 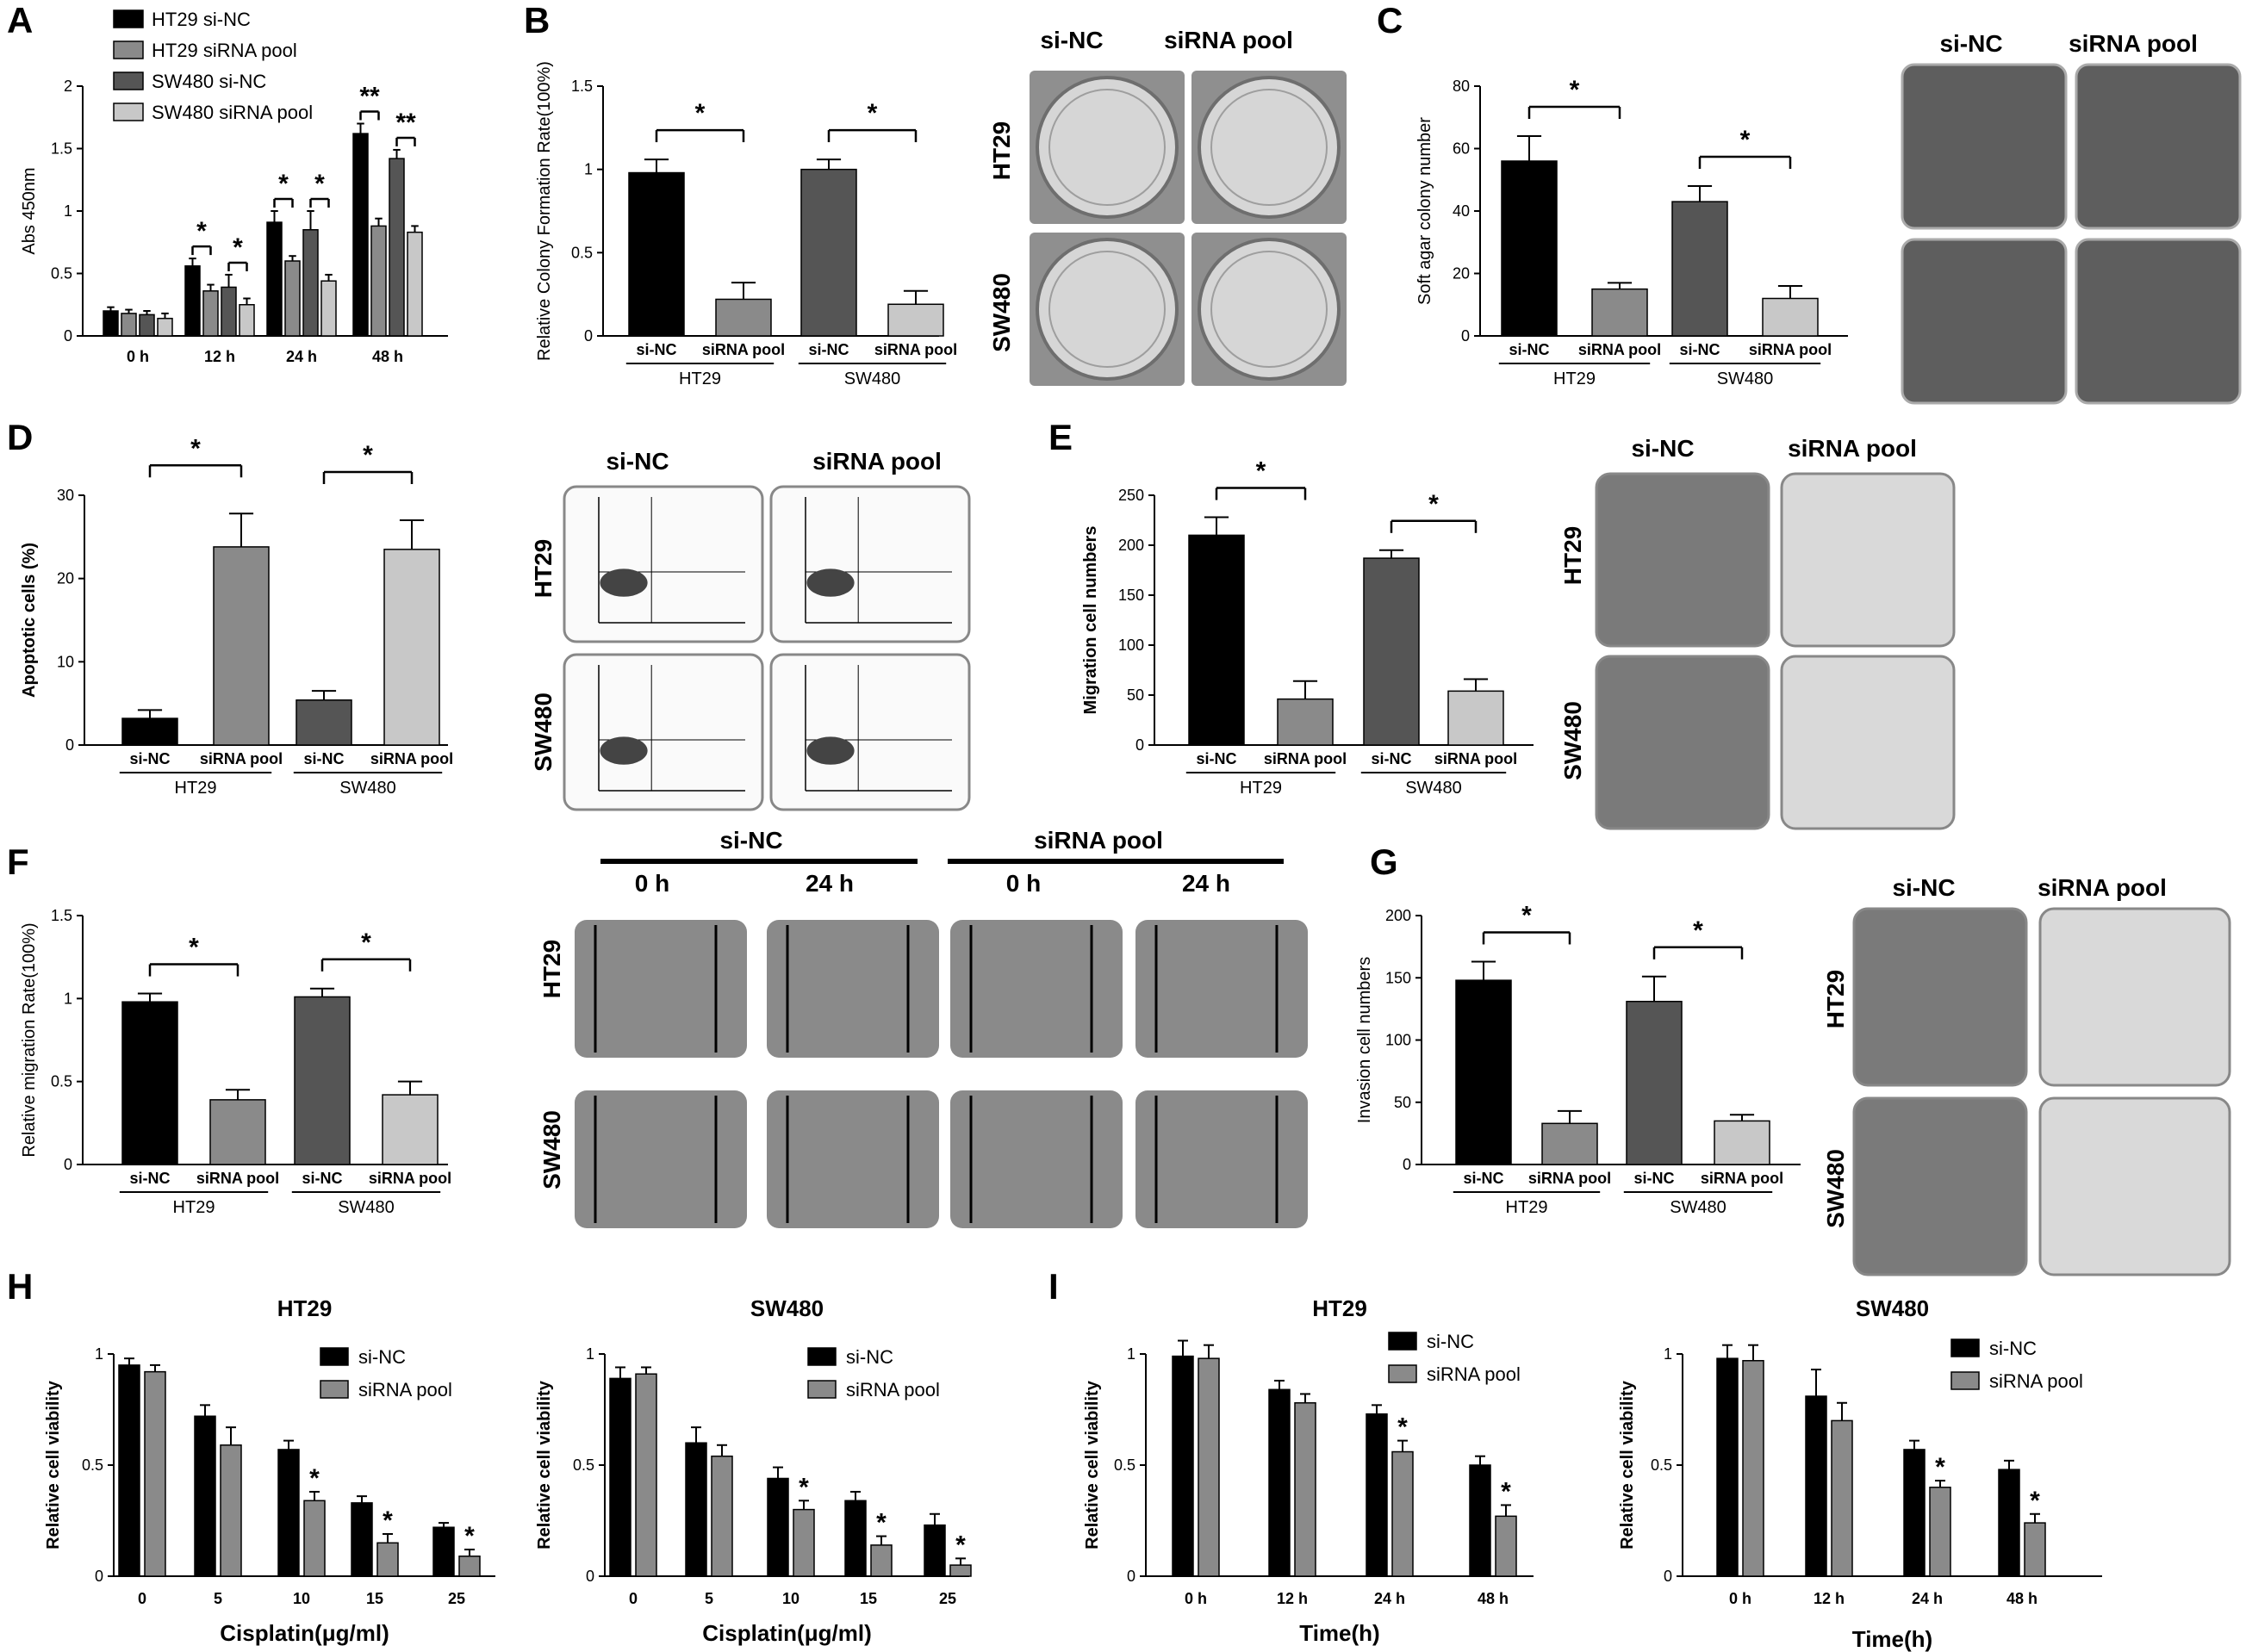 I want to click on significance-star: **, so click(x=369, y=97).